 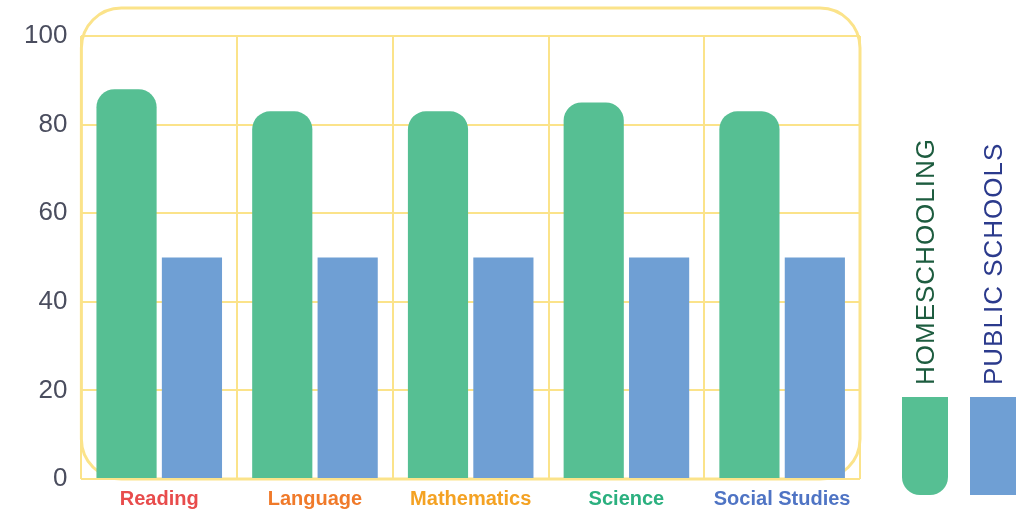 I want to click on x-tick-label: Reading, so click(x=159, y=497).